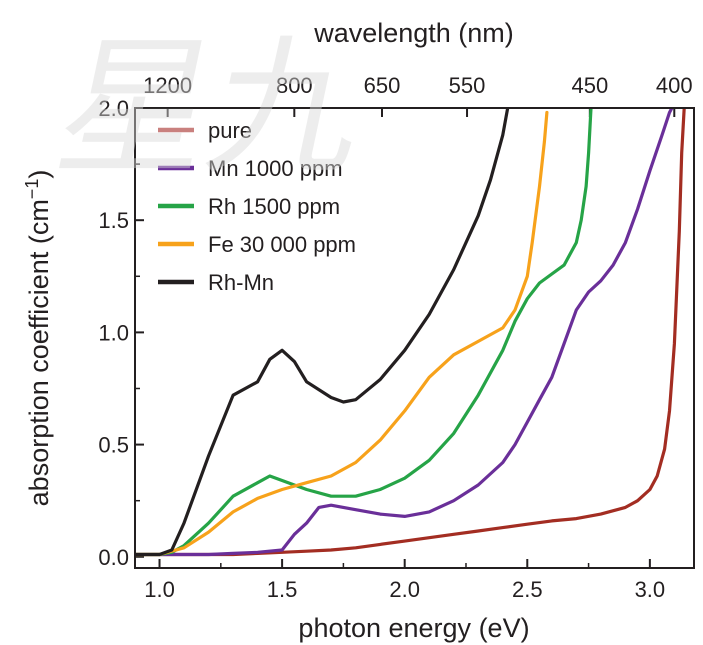  Describe the element at coordinates (39, 352) in the screenshot. I see `y-axis-title-main: absorption coefficient (cm` at that location.